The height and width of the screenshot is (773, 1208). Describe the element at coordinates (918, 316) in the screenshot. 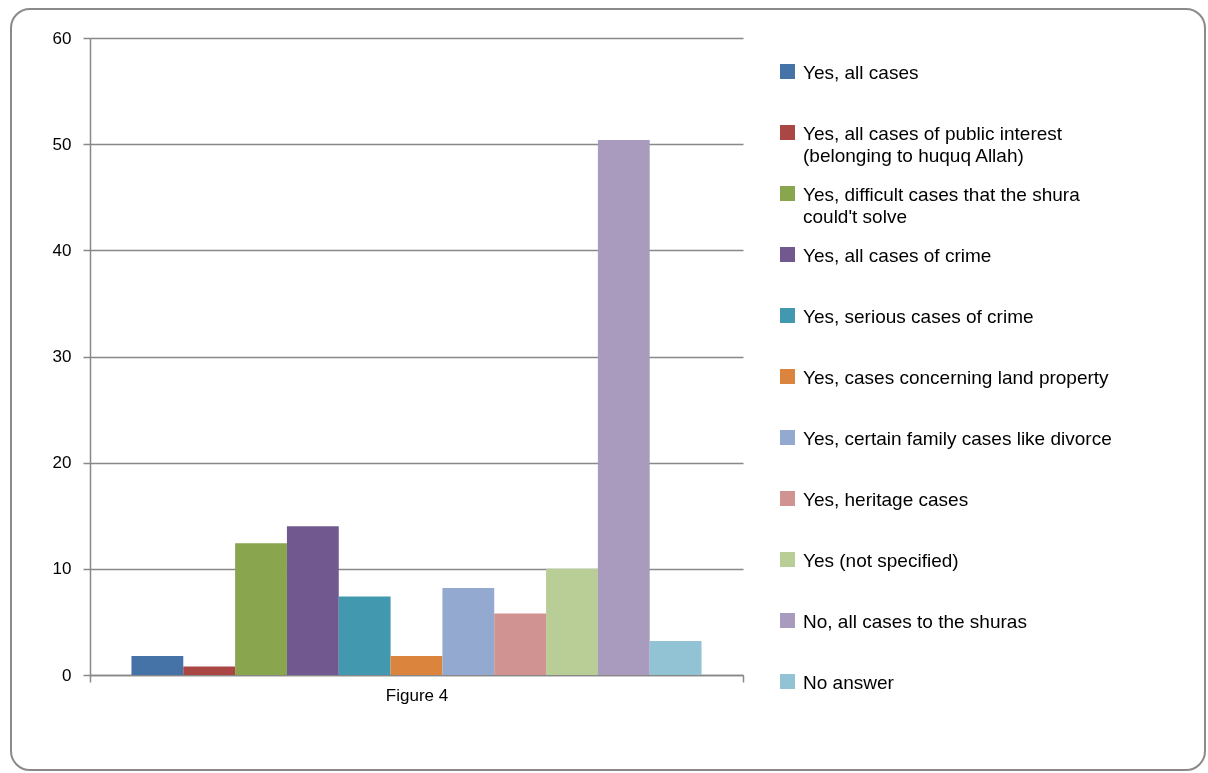

I see `legend-label: Yes, serious cases of crime` at that location.